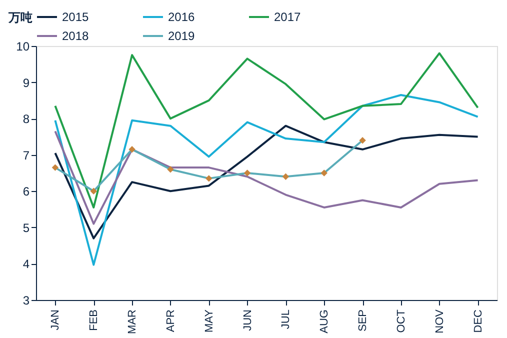 The height and width of the screenshot is (338, 507). Describe the element at coordinates (170, 320) in the screenshot. I see `x-tick-label: APR` at that location.